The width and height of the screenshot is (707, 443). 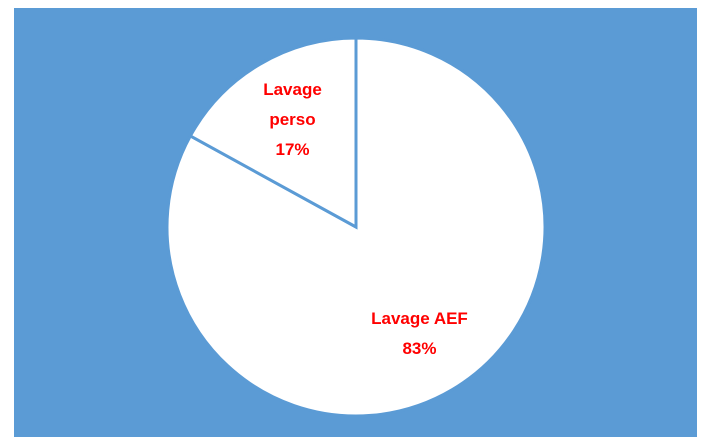 What do you see at coordinates (419, 349) in the screenshot?
I see `value-label: 83%` at bounding box center [419, 349].